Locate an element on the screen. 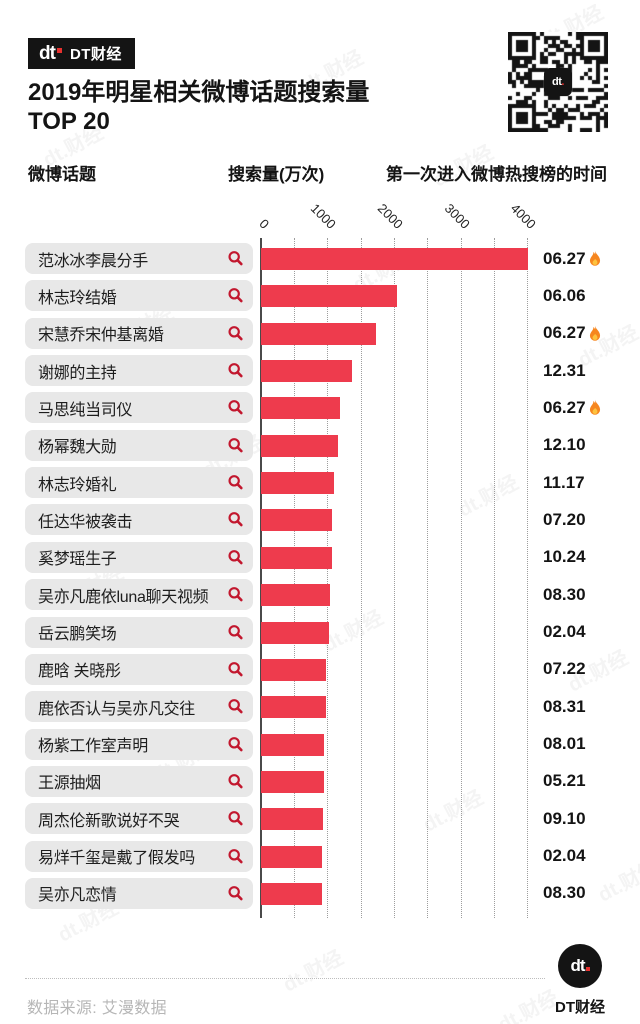  topic-search-chip: 马思纯当司仪 is located at coordinates (139, 408).